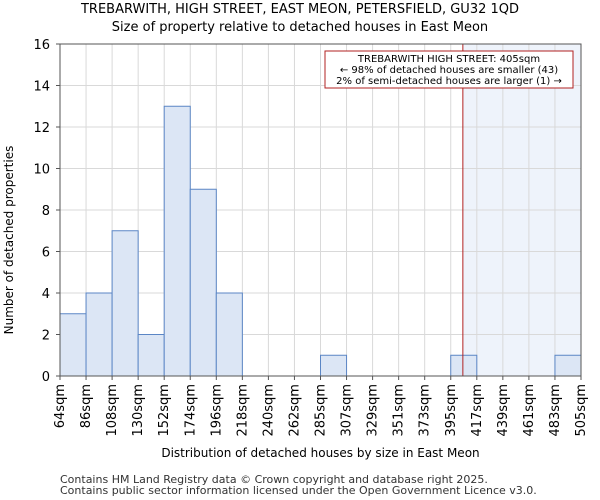  Describe the element at coordinates (216, 410) in the screenshot. I see `x-tick-label: 196sqm` at that location.